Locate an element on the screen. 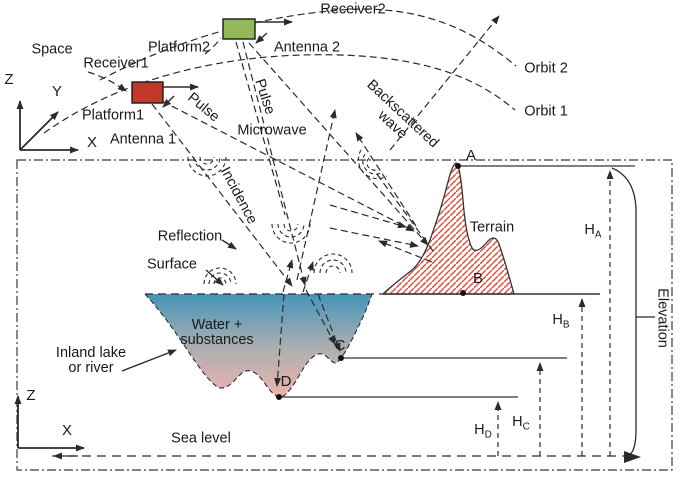 The image size is (686, 482). arc-cluster-surface-right is located at coordinates (333, 263).